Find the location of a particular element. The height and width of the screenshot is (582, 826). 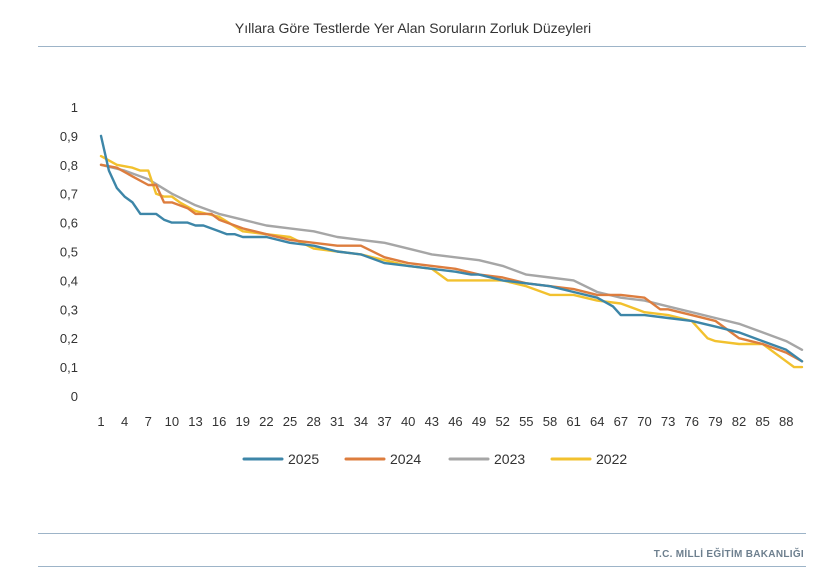

x-tick-label: 4 is located at coordinates (124, 421).